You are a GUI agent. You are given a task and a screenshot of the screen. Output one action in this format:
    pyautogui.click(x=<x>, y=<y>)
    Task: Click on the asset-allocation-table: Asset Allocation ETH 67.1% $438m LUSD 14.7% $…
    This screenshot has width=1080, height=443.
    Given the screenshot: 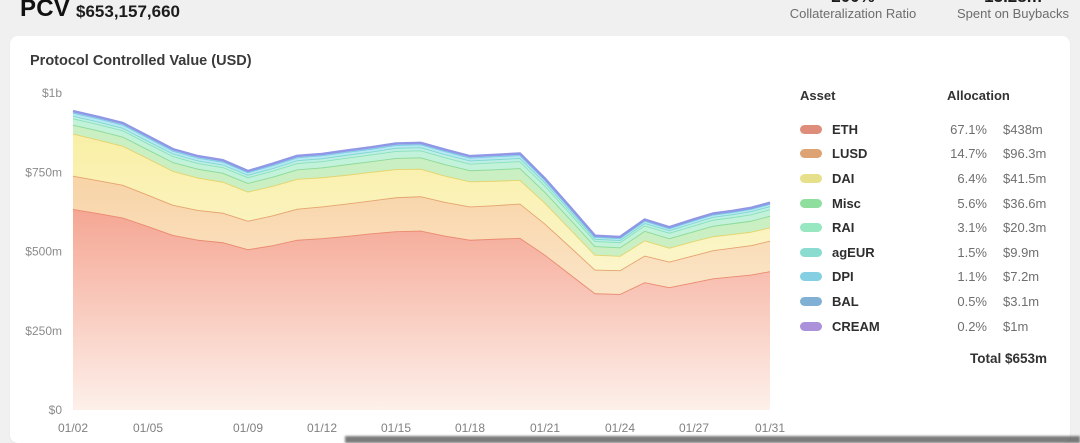 What is the action you would take?
    pyautogui.click(x=926, y=227)
    